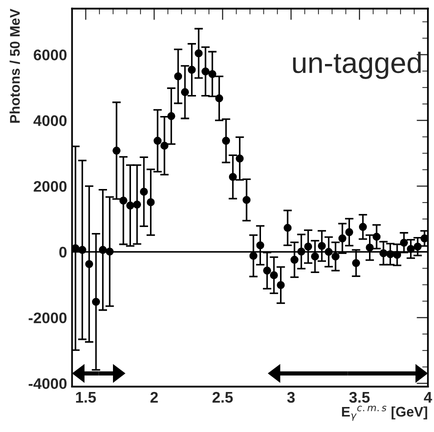 This screenshot has height=432, width=434. Describe the element at coordinates (385, 413) in the screenshot. I see `x-axis-title: E$_{γ}$$^{c.m.s}$ [GeV]` at that location.